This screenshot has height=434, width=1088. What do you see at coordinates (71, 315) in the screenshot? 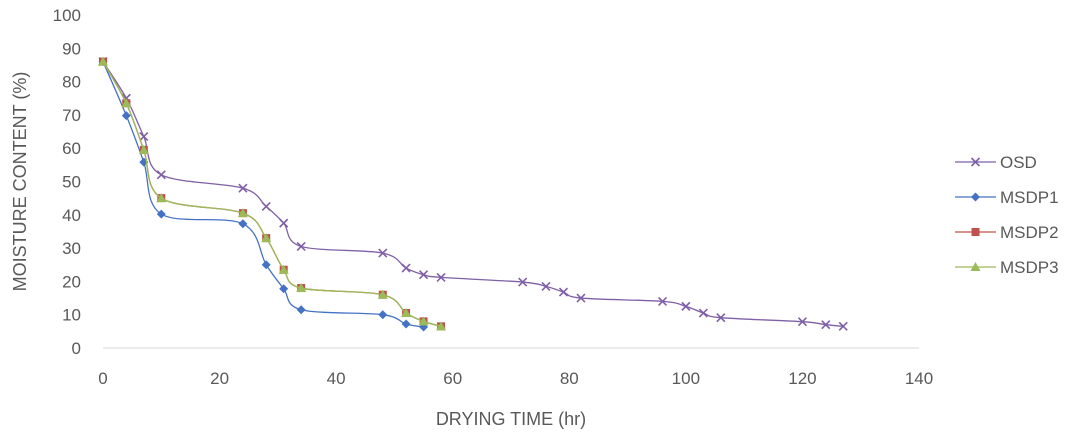
I see `y-tick-label: 10` at bounding box center [71, 315].